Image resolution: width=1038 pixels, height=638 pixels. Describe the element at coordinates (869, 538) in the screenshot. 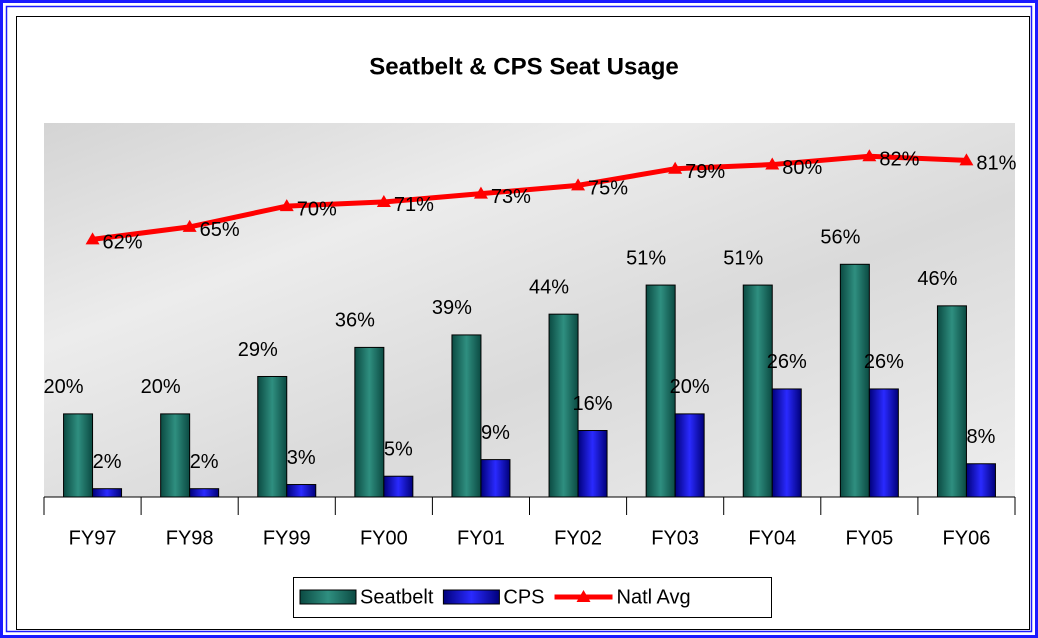

I see `x-tick-label: FY05` at that location.